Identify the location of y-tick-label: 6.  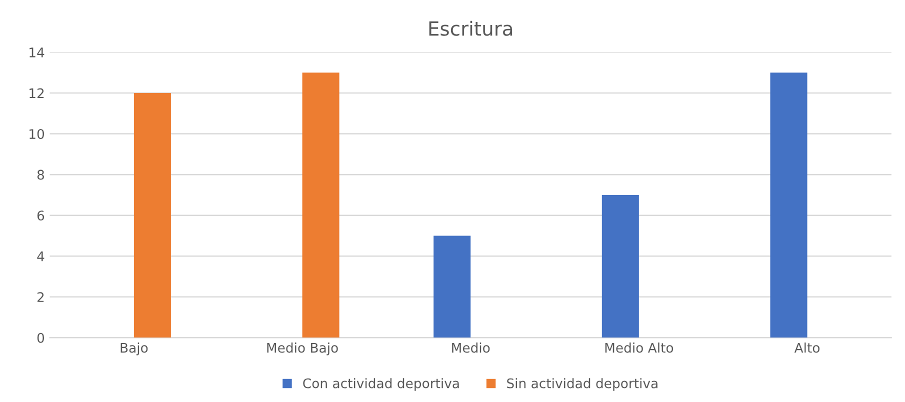
(40, 215).